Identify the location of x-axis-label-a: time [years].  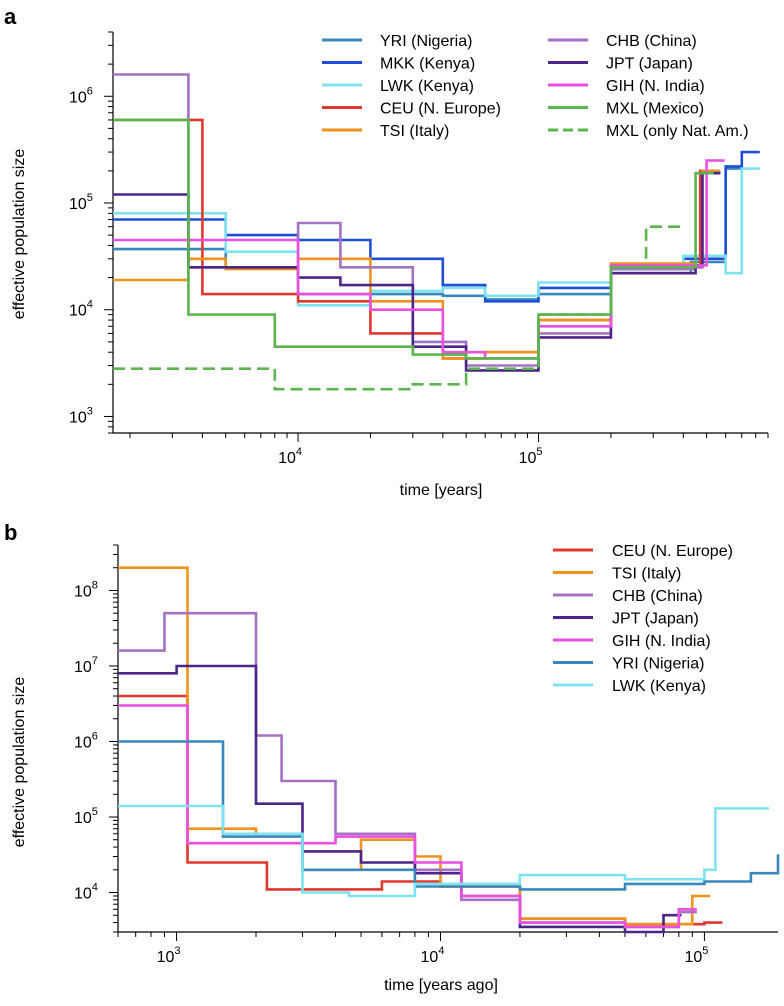
(441, 490).